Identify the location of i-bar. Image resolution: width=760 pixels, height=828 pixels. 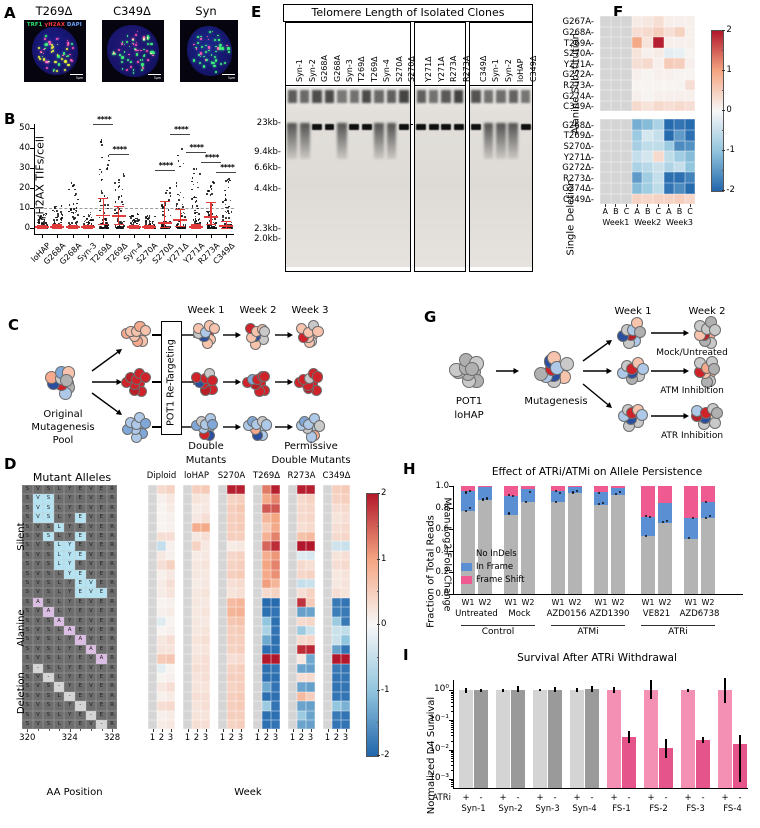
(540, 739).